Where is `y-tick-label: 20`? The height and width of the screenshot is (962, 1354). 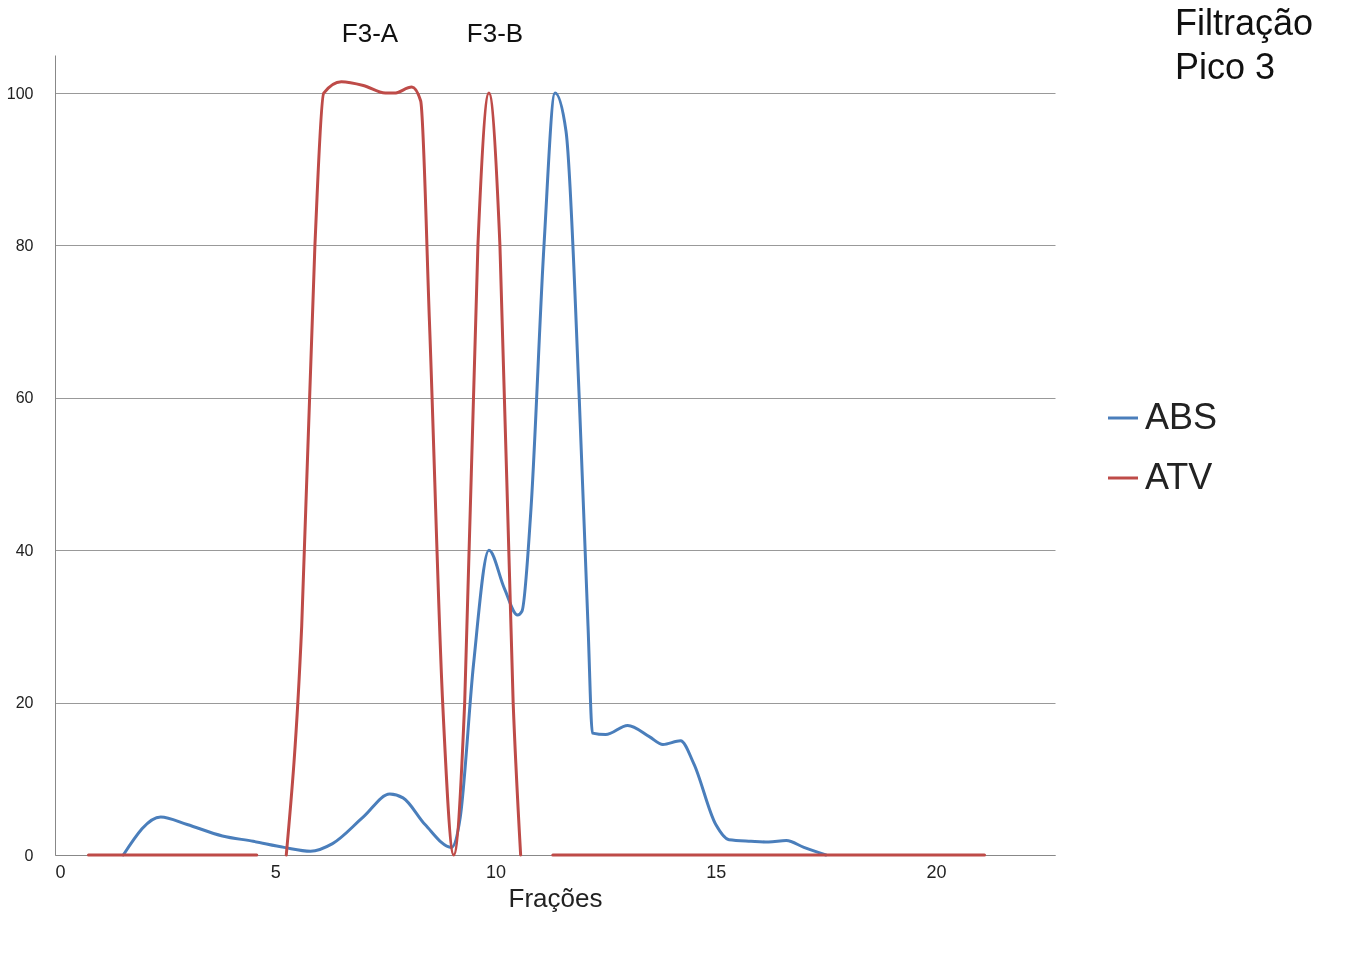 y-tick-label: 20 is located at coordinates (24, 703).